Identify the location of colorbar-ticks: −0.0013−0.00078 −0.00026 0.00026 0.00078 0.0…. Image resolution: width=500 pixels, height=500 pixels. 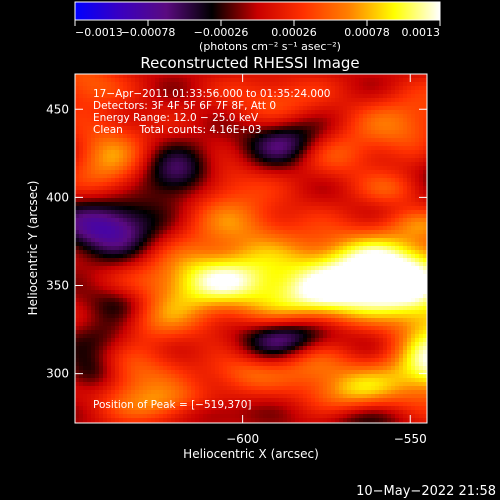
(257, 29).